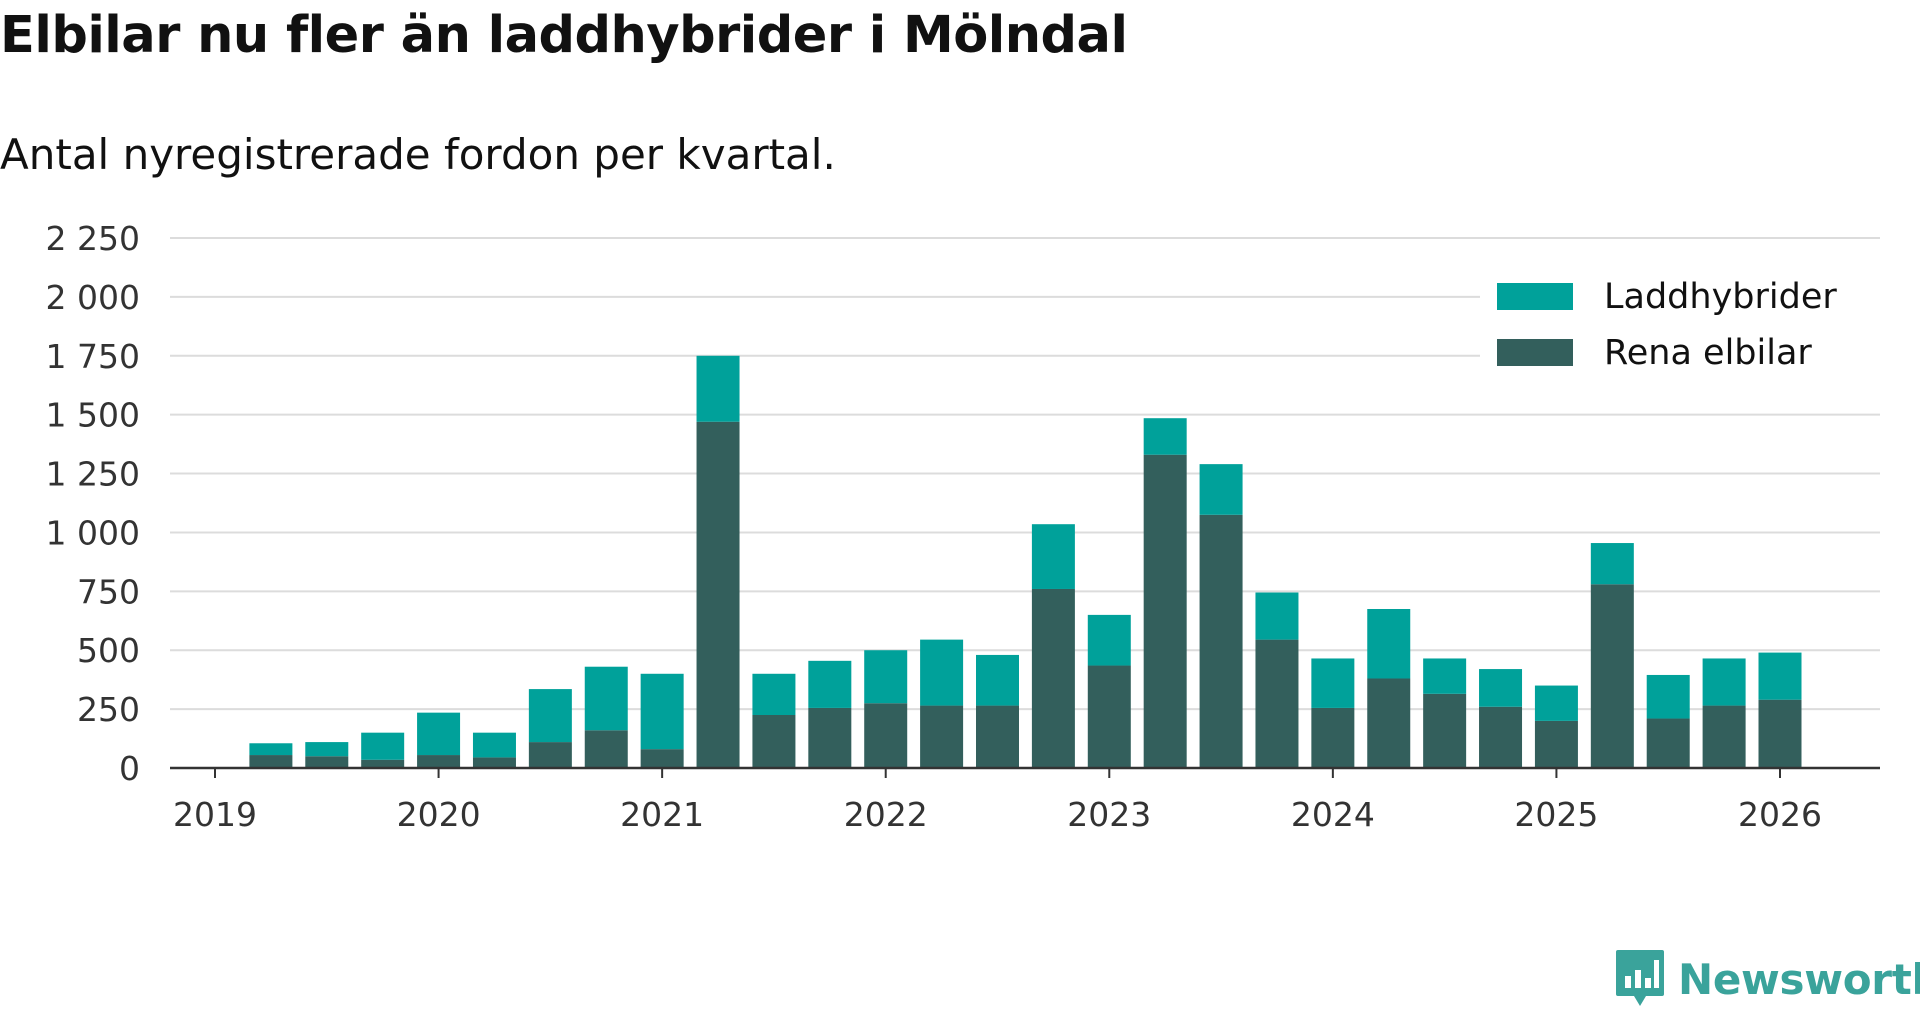 This screenshot has height=1010, width=1920. What do you see at coordinates (1780, 814) in the screenshot?
I see `x-tick-label: 2026` at bounding box center [1780, 814].